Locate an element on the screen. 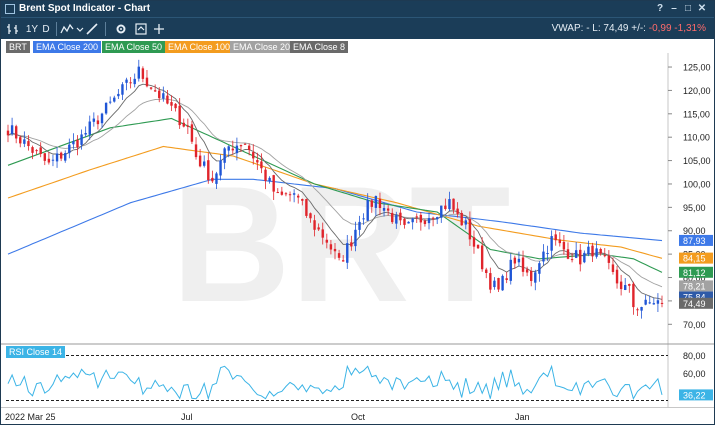 Image resolution: width=715 pixels, height=425 pixels. maximize-icon: □ is located at coordinates (688, 8).